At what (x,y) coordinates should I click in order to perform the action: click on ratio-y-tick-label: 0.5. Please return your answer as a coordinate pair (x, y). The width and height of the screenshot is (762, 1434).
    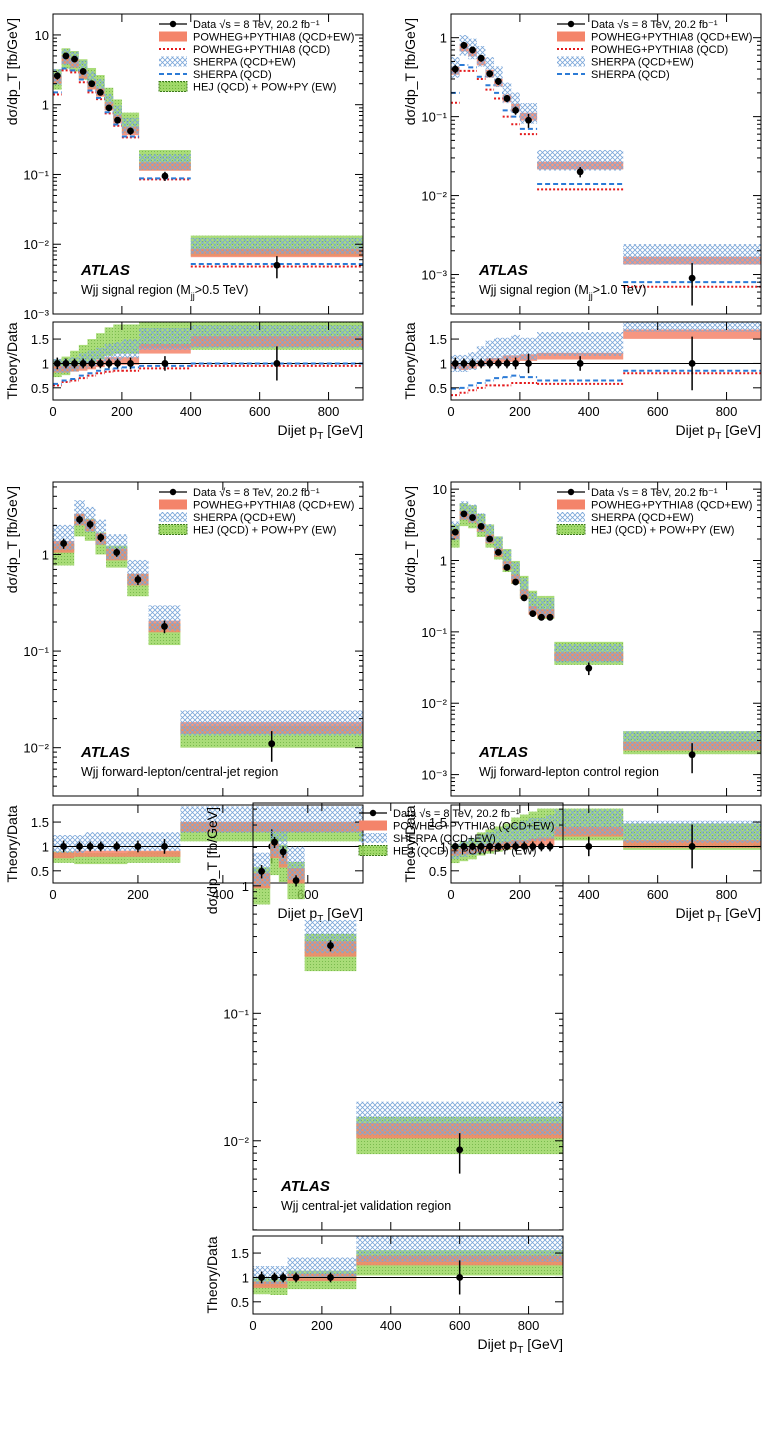
    Looking at the image, I should click on (240, 1302).